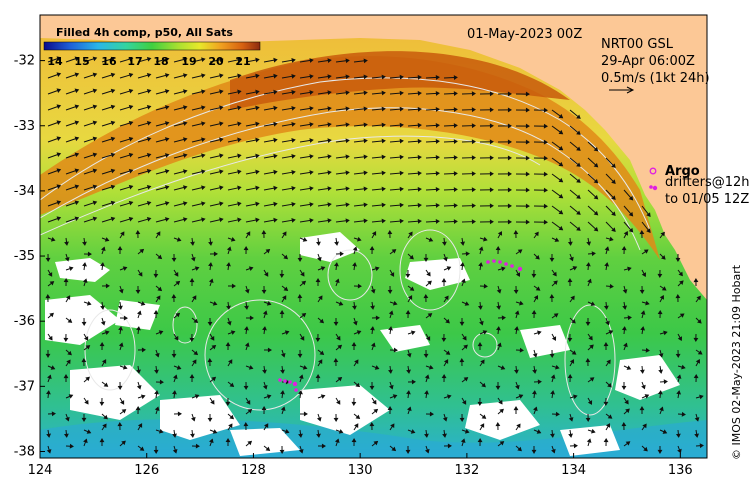 This screenshot has width=750, height=496. Describe the element at coordinates (573, 470) in the screenshot. I see `x-tick-label: 134` at that location.